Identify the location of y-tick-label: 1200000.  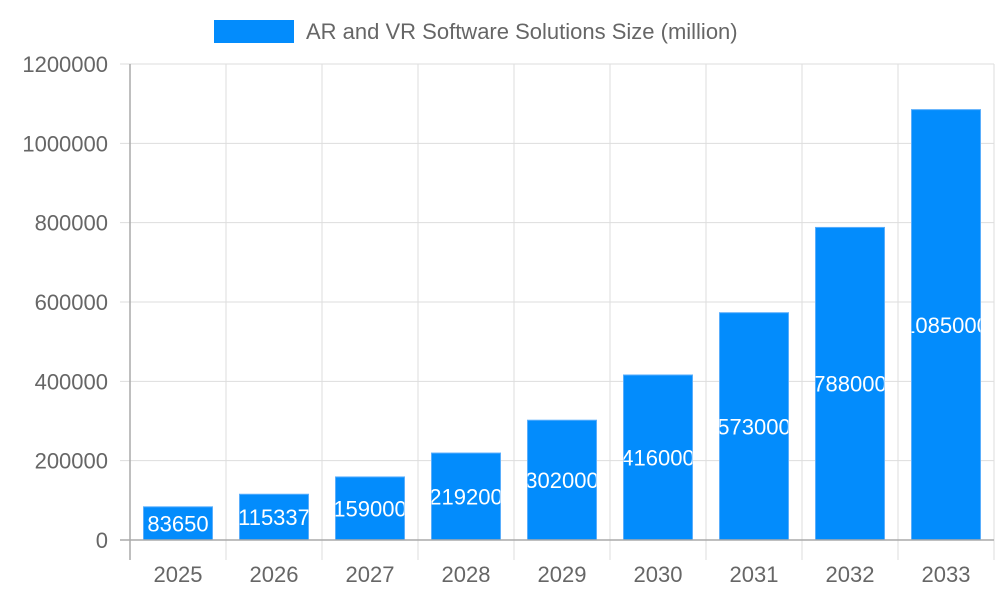
(65, 64).